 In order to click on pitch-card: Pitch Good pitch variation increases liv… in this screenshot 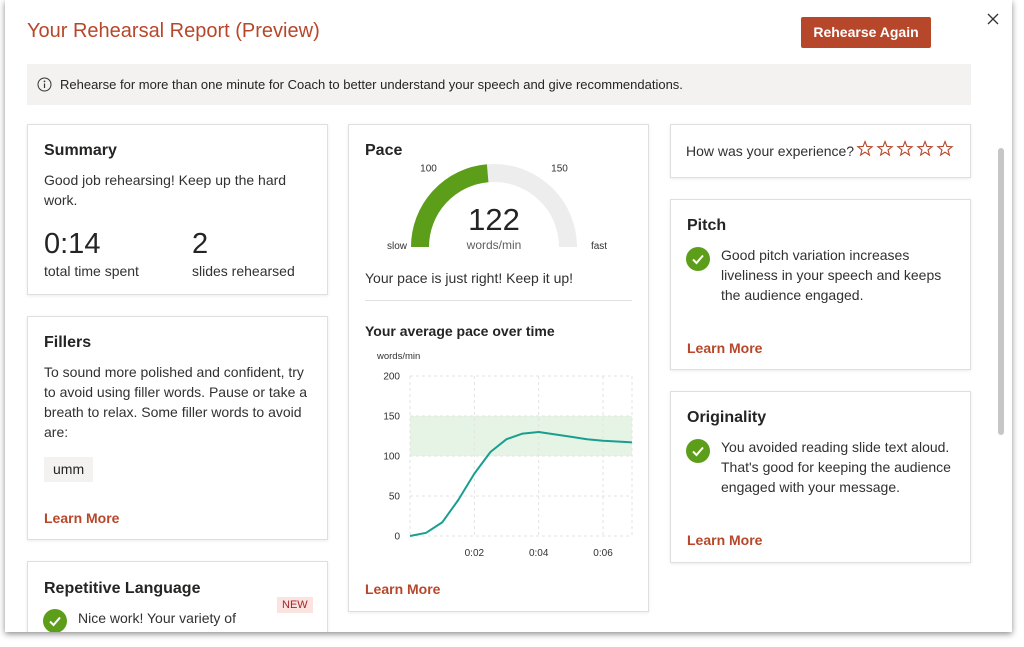, I will do `click(820, 284)`.